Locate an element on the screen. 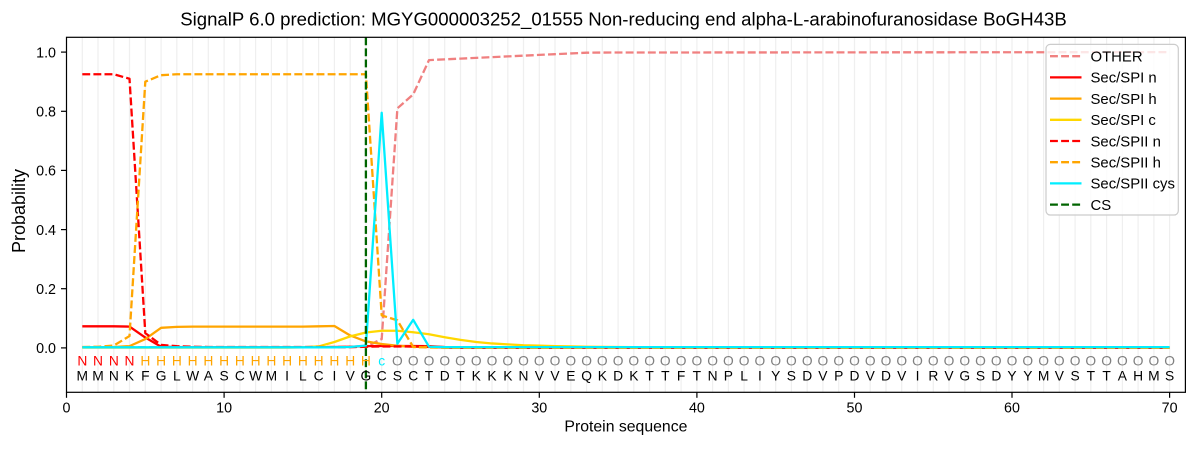 The image size is (1200, 455). svg-text: 0.8 is located at coordinates (46, 113).